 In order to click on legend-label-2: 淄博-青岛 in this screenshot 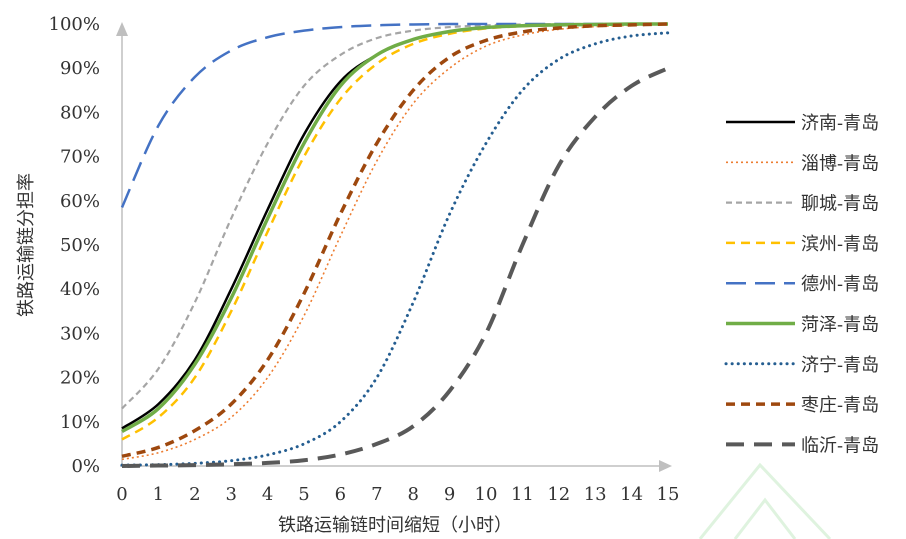, I will do `click(840, 163)`.